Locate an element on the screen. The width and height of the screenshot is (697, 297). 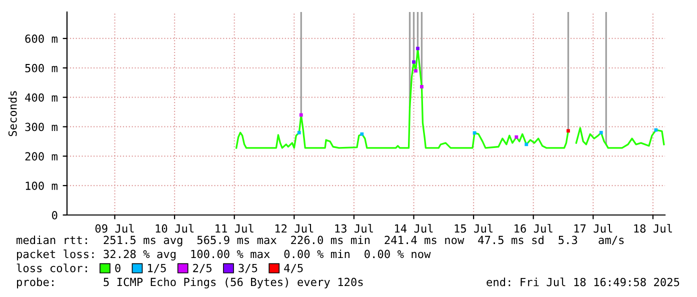
x-tick-label: 14 Jul is located at coordinates (414, 228).